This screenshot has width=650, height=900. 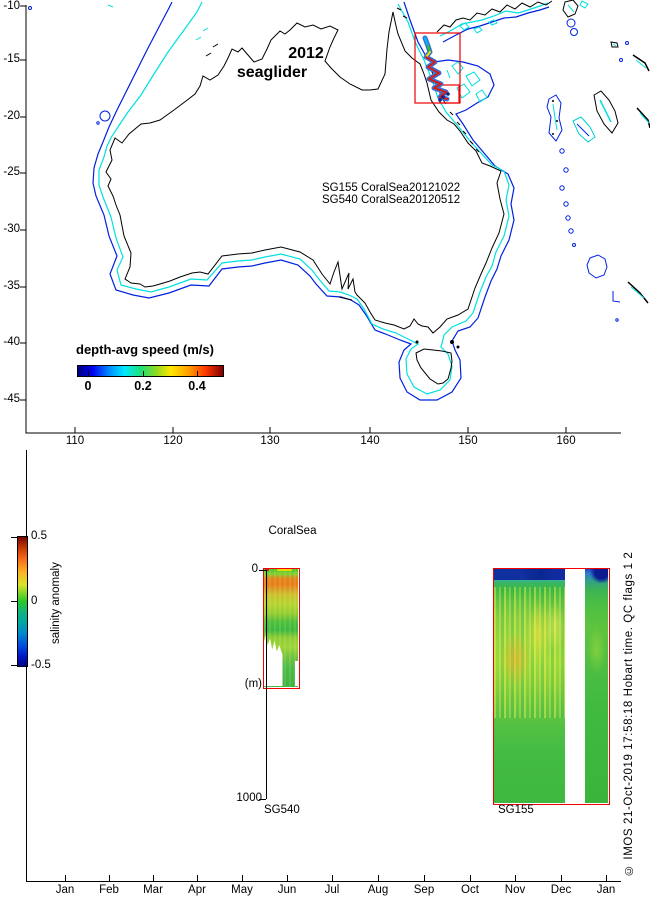 What do you see at coordinates (109, 890) in the screenshot?
I see `month-label: Feb` at bounding box center [109, 890].